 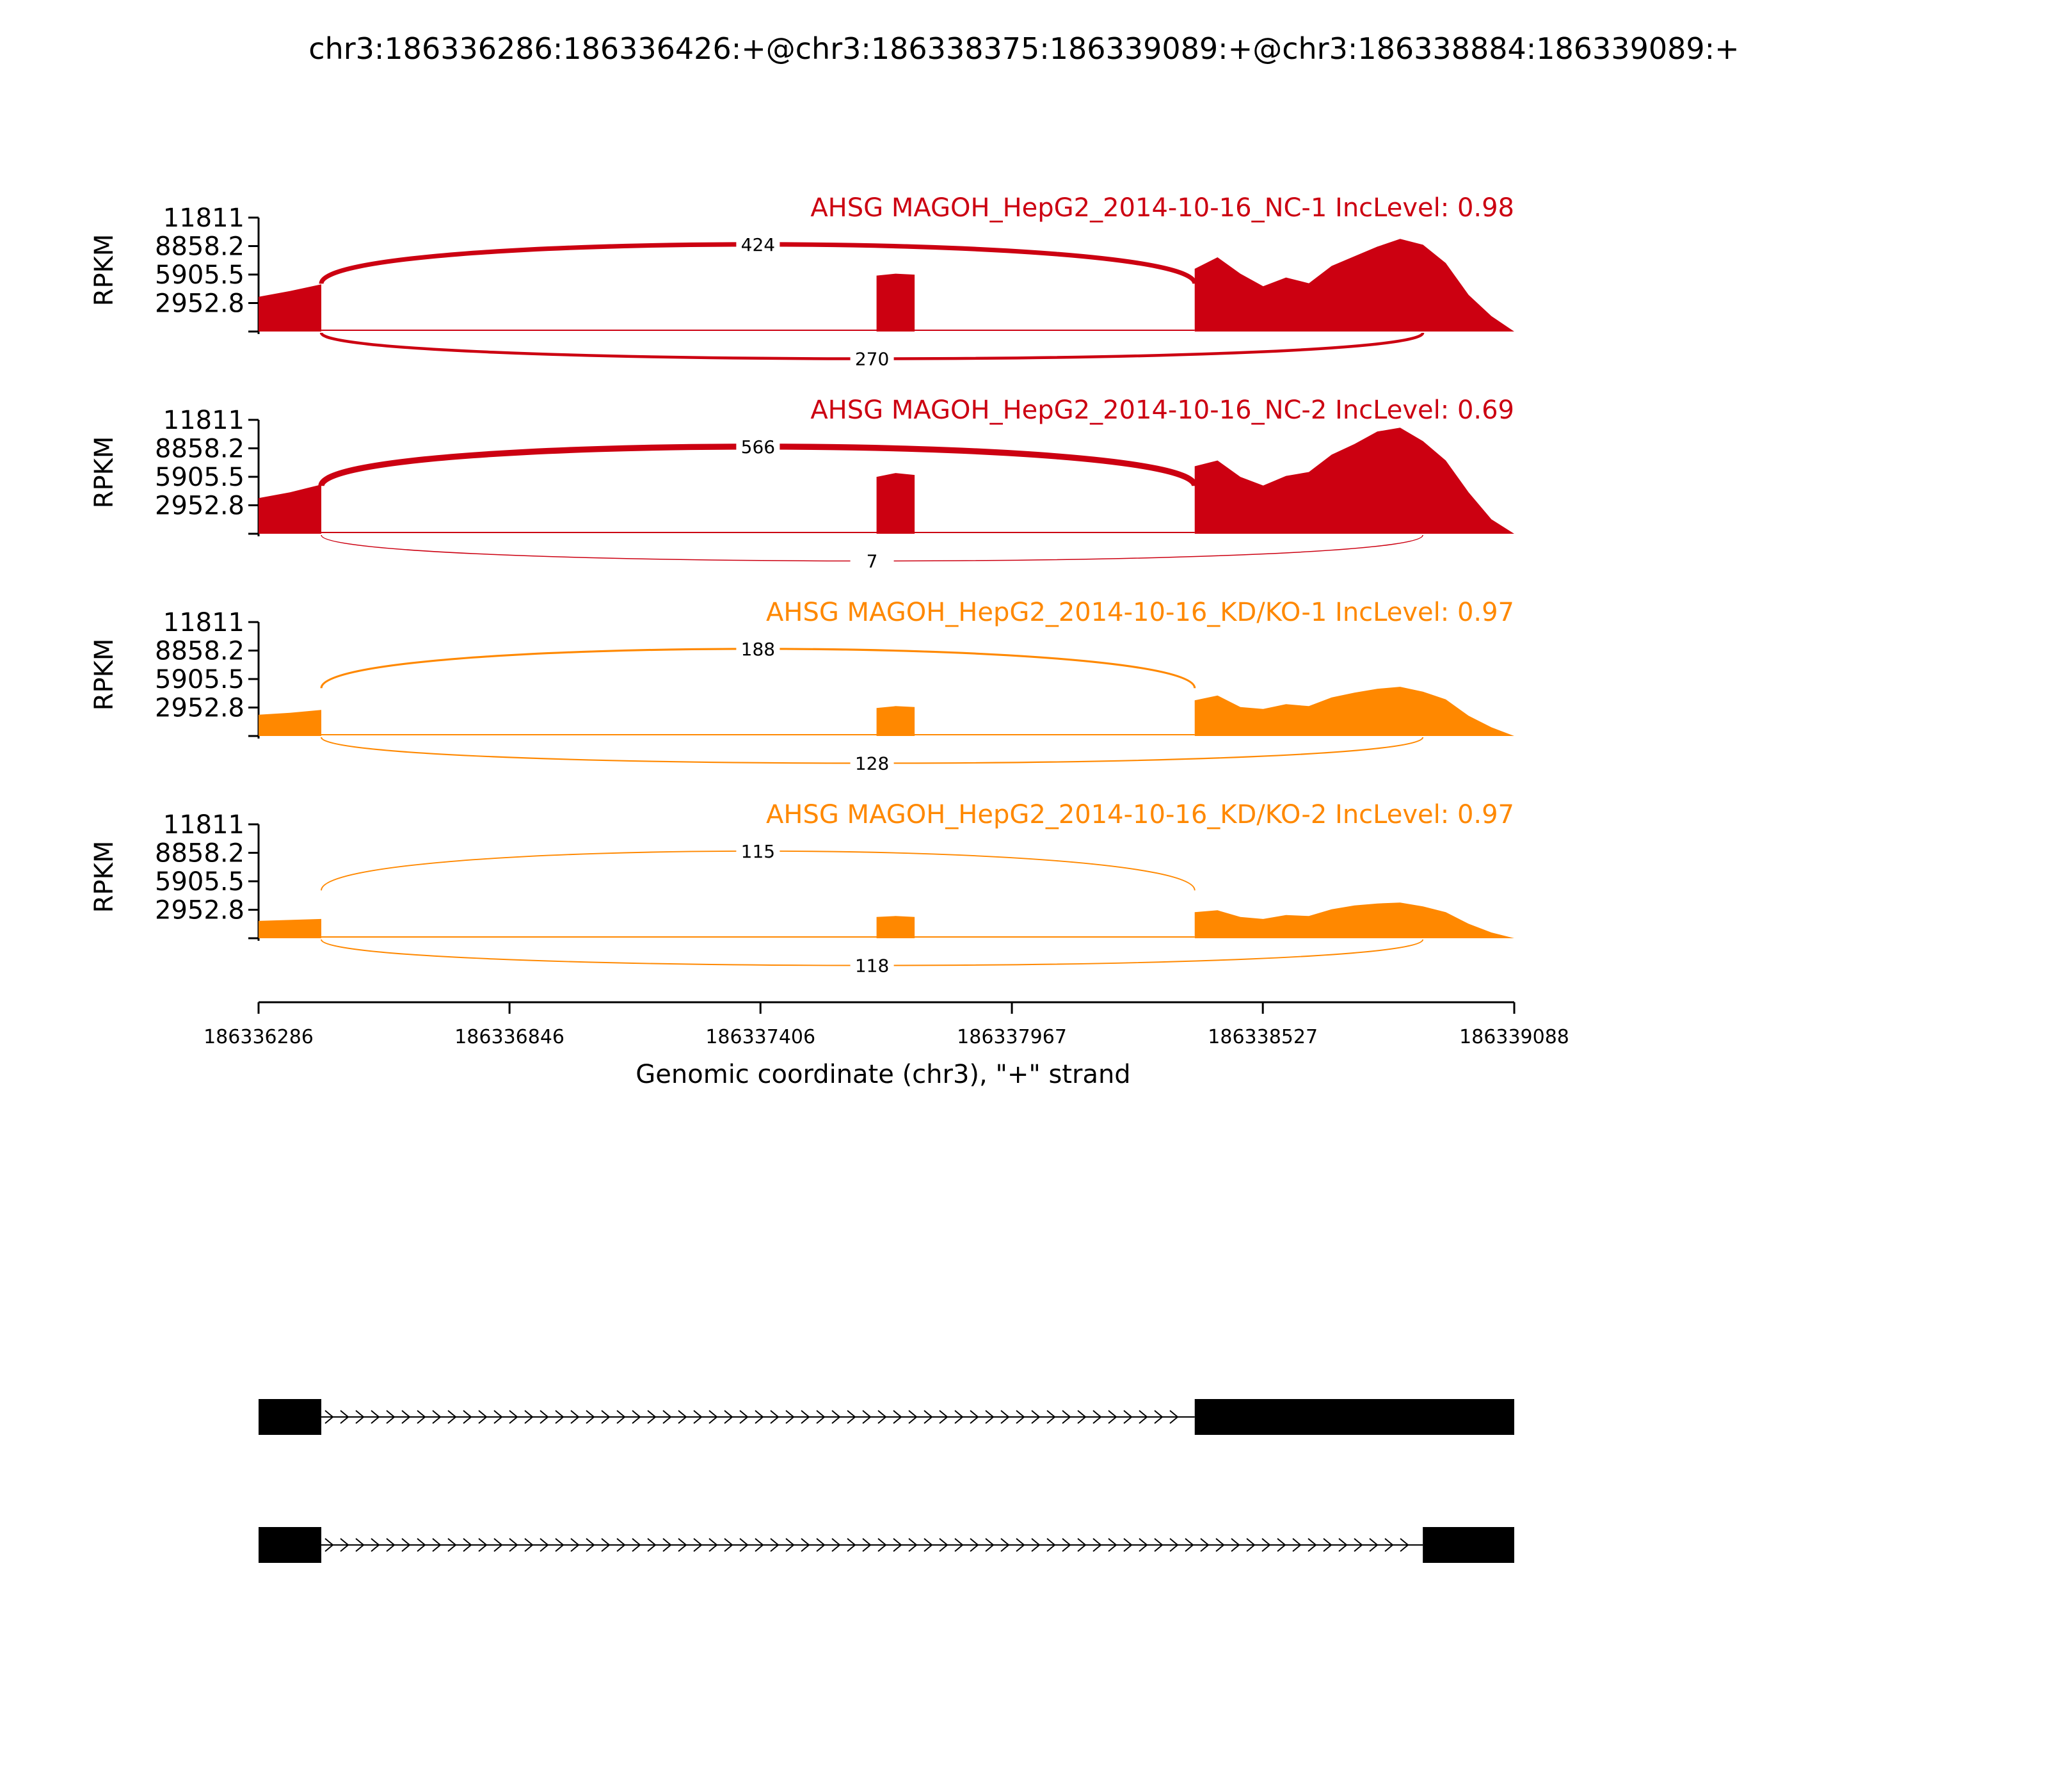 I want to click on x-tick-label: 186336286, so click(x=259, y=1037).